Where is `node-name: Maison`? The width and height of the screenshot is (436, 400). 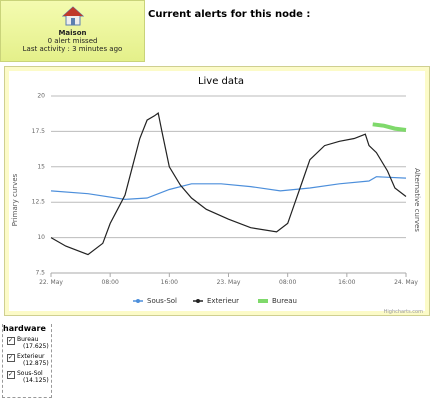
node-name: Maison is located at coordinates (72, 33).